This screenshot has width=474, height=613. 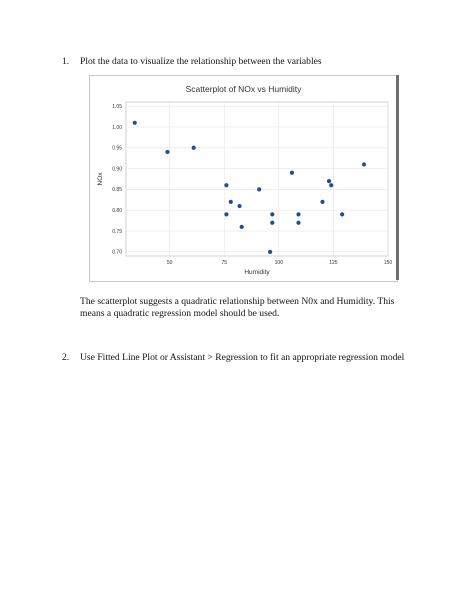 What do you see at coordinates (257, 272) in the screenshot?
I see `x-axis-label: Humidity` at bounding box center [257, 272].